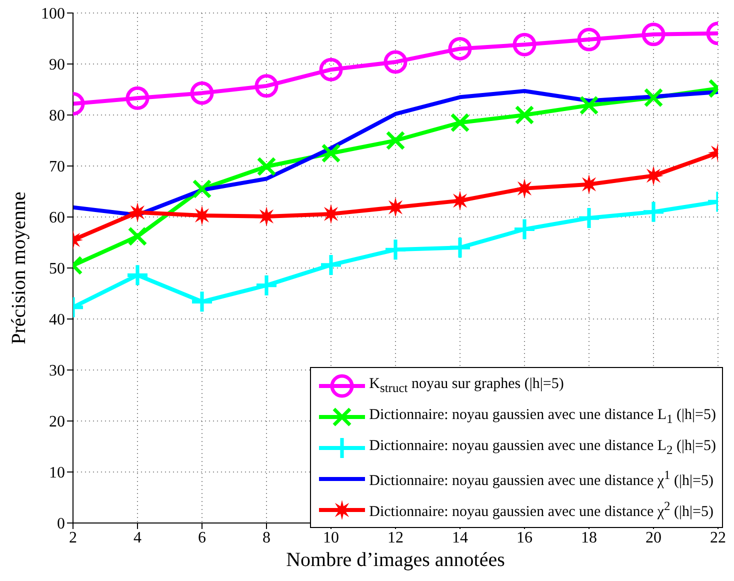 Image resolution: width=734 pixels, height=581 pixels. Describe the element at coordinates (57, 422) in the screenshot. I see `y-tick-label: 20` at that location.